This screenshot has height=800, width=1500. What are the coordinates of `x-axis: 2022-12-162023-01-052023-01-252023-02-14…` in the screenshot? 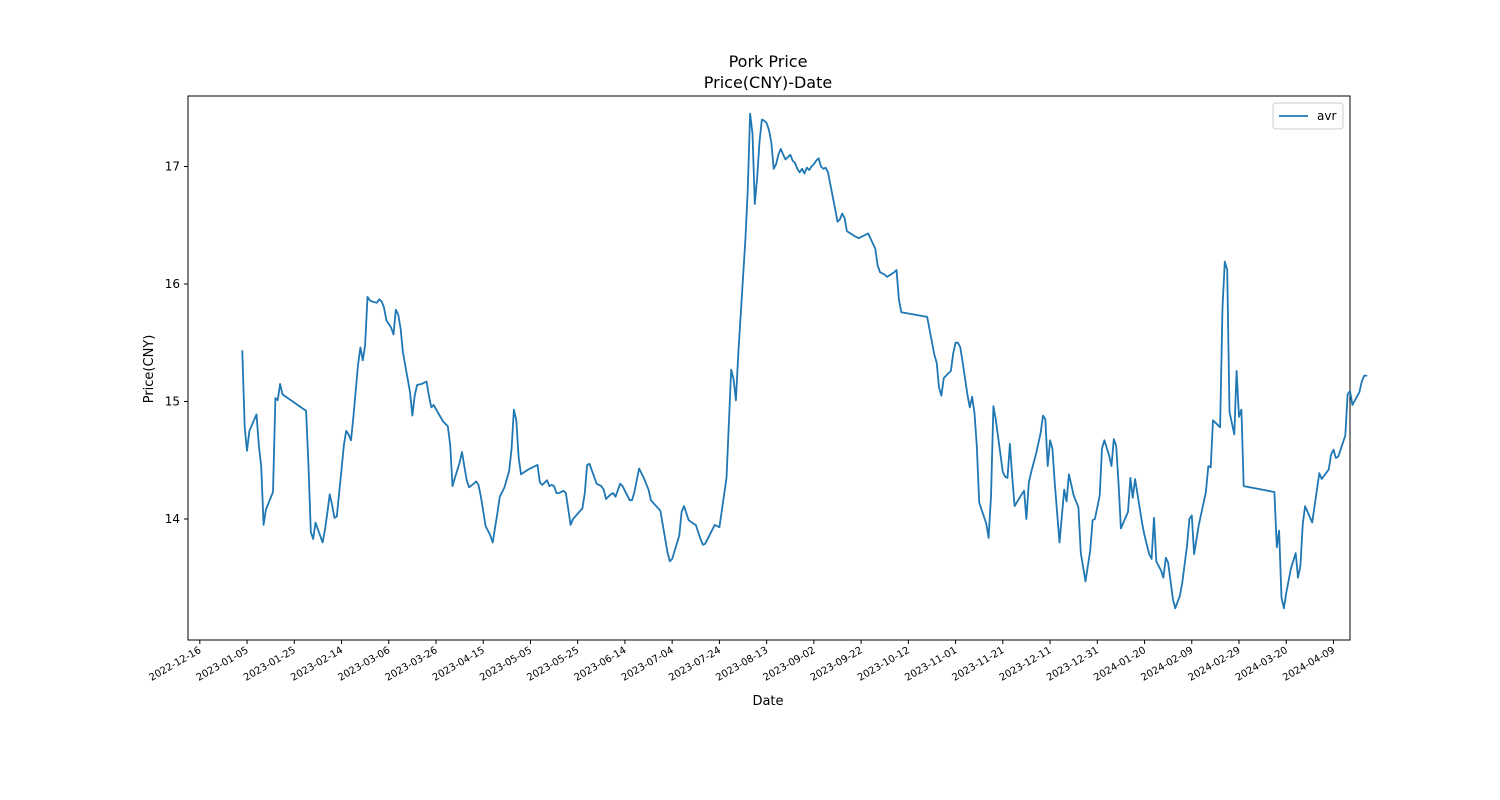 It's located at (742, 662).